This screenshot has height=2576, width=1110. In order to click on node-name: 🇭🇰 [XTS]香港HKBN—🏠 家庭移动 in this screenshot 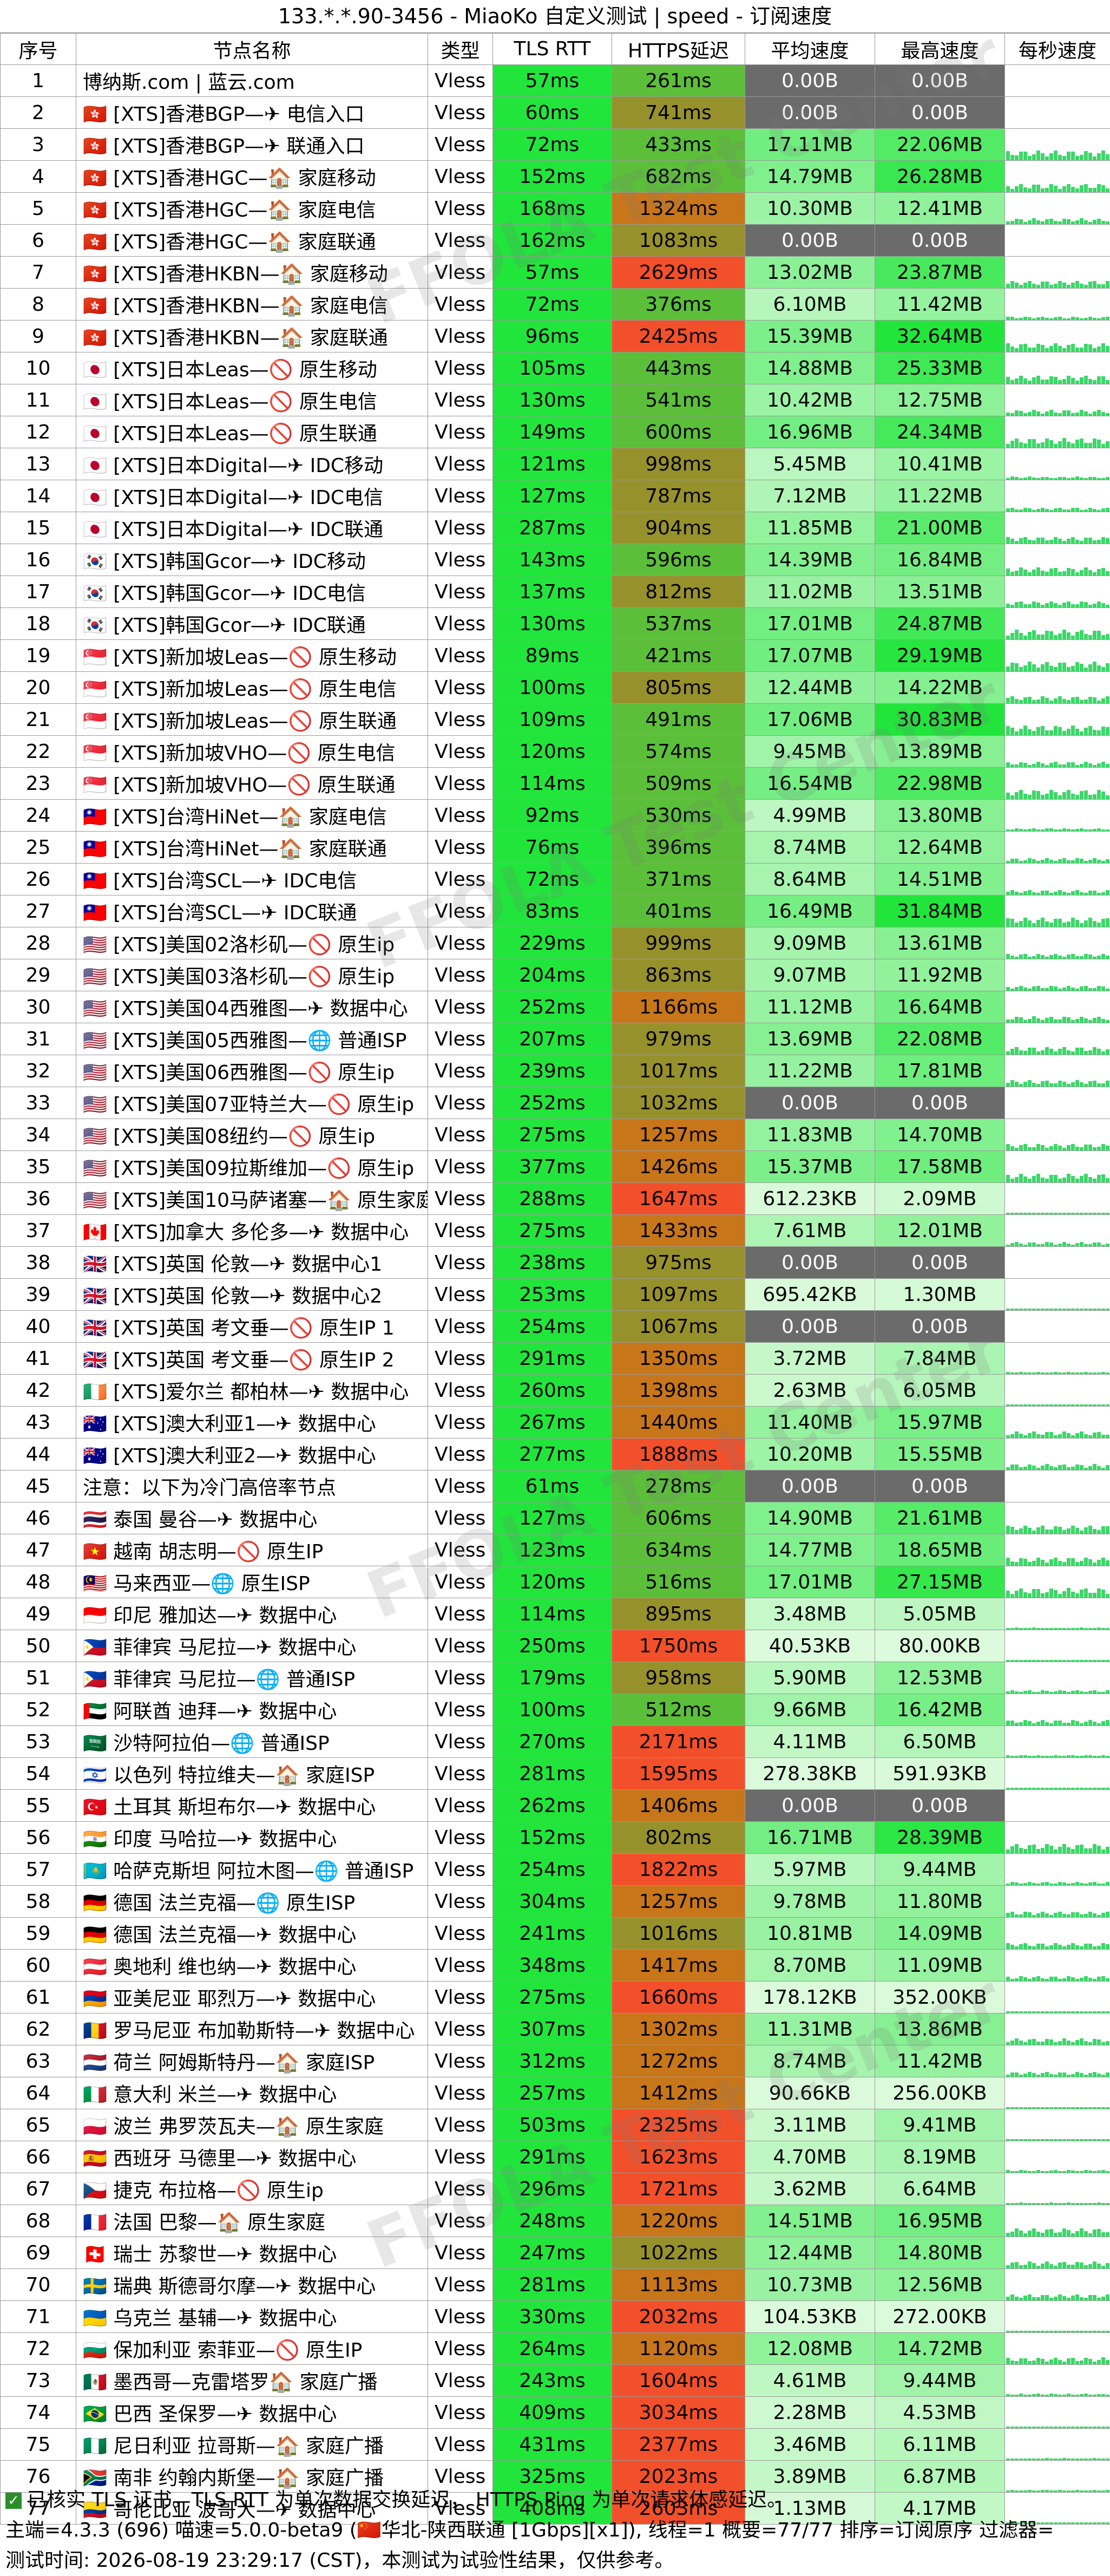, I will do `click(252, 272)`.